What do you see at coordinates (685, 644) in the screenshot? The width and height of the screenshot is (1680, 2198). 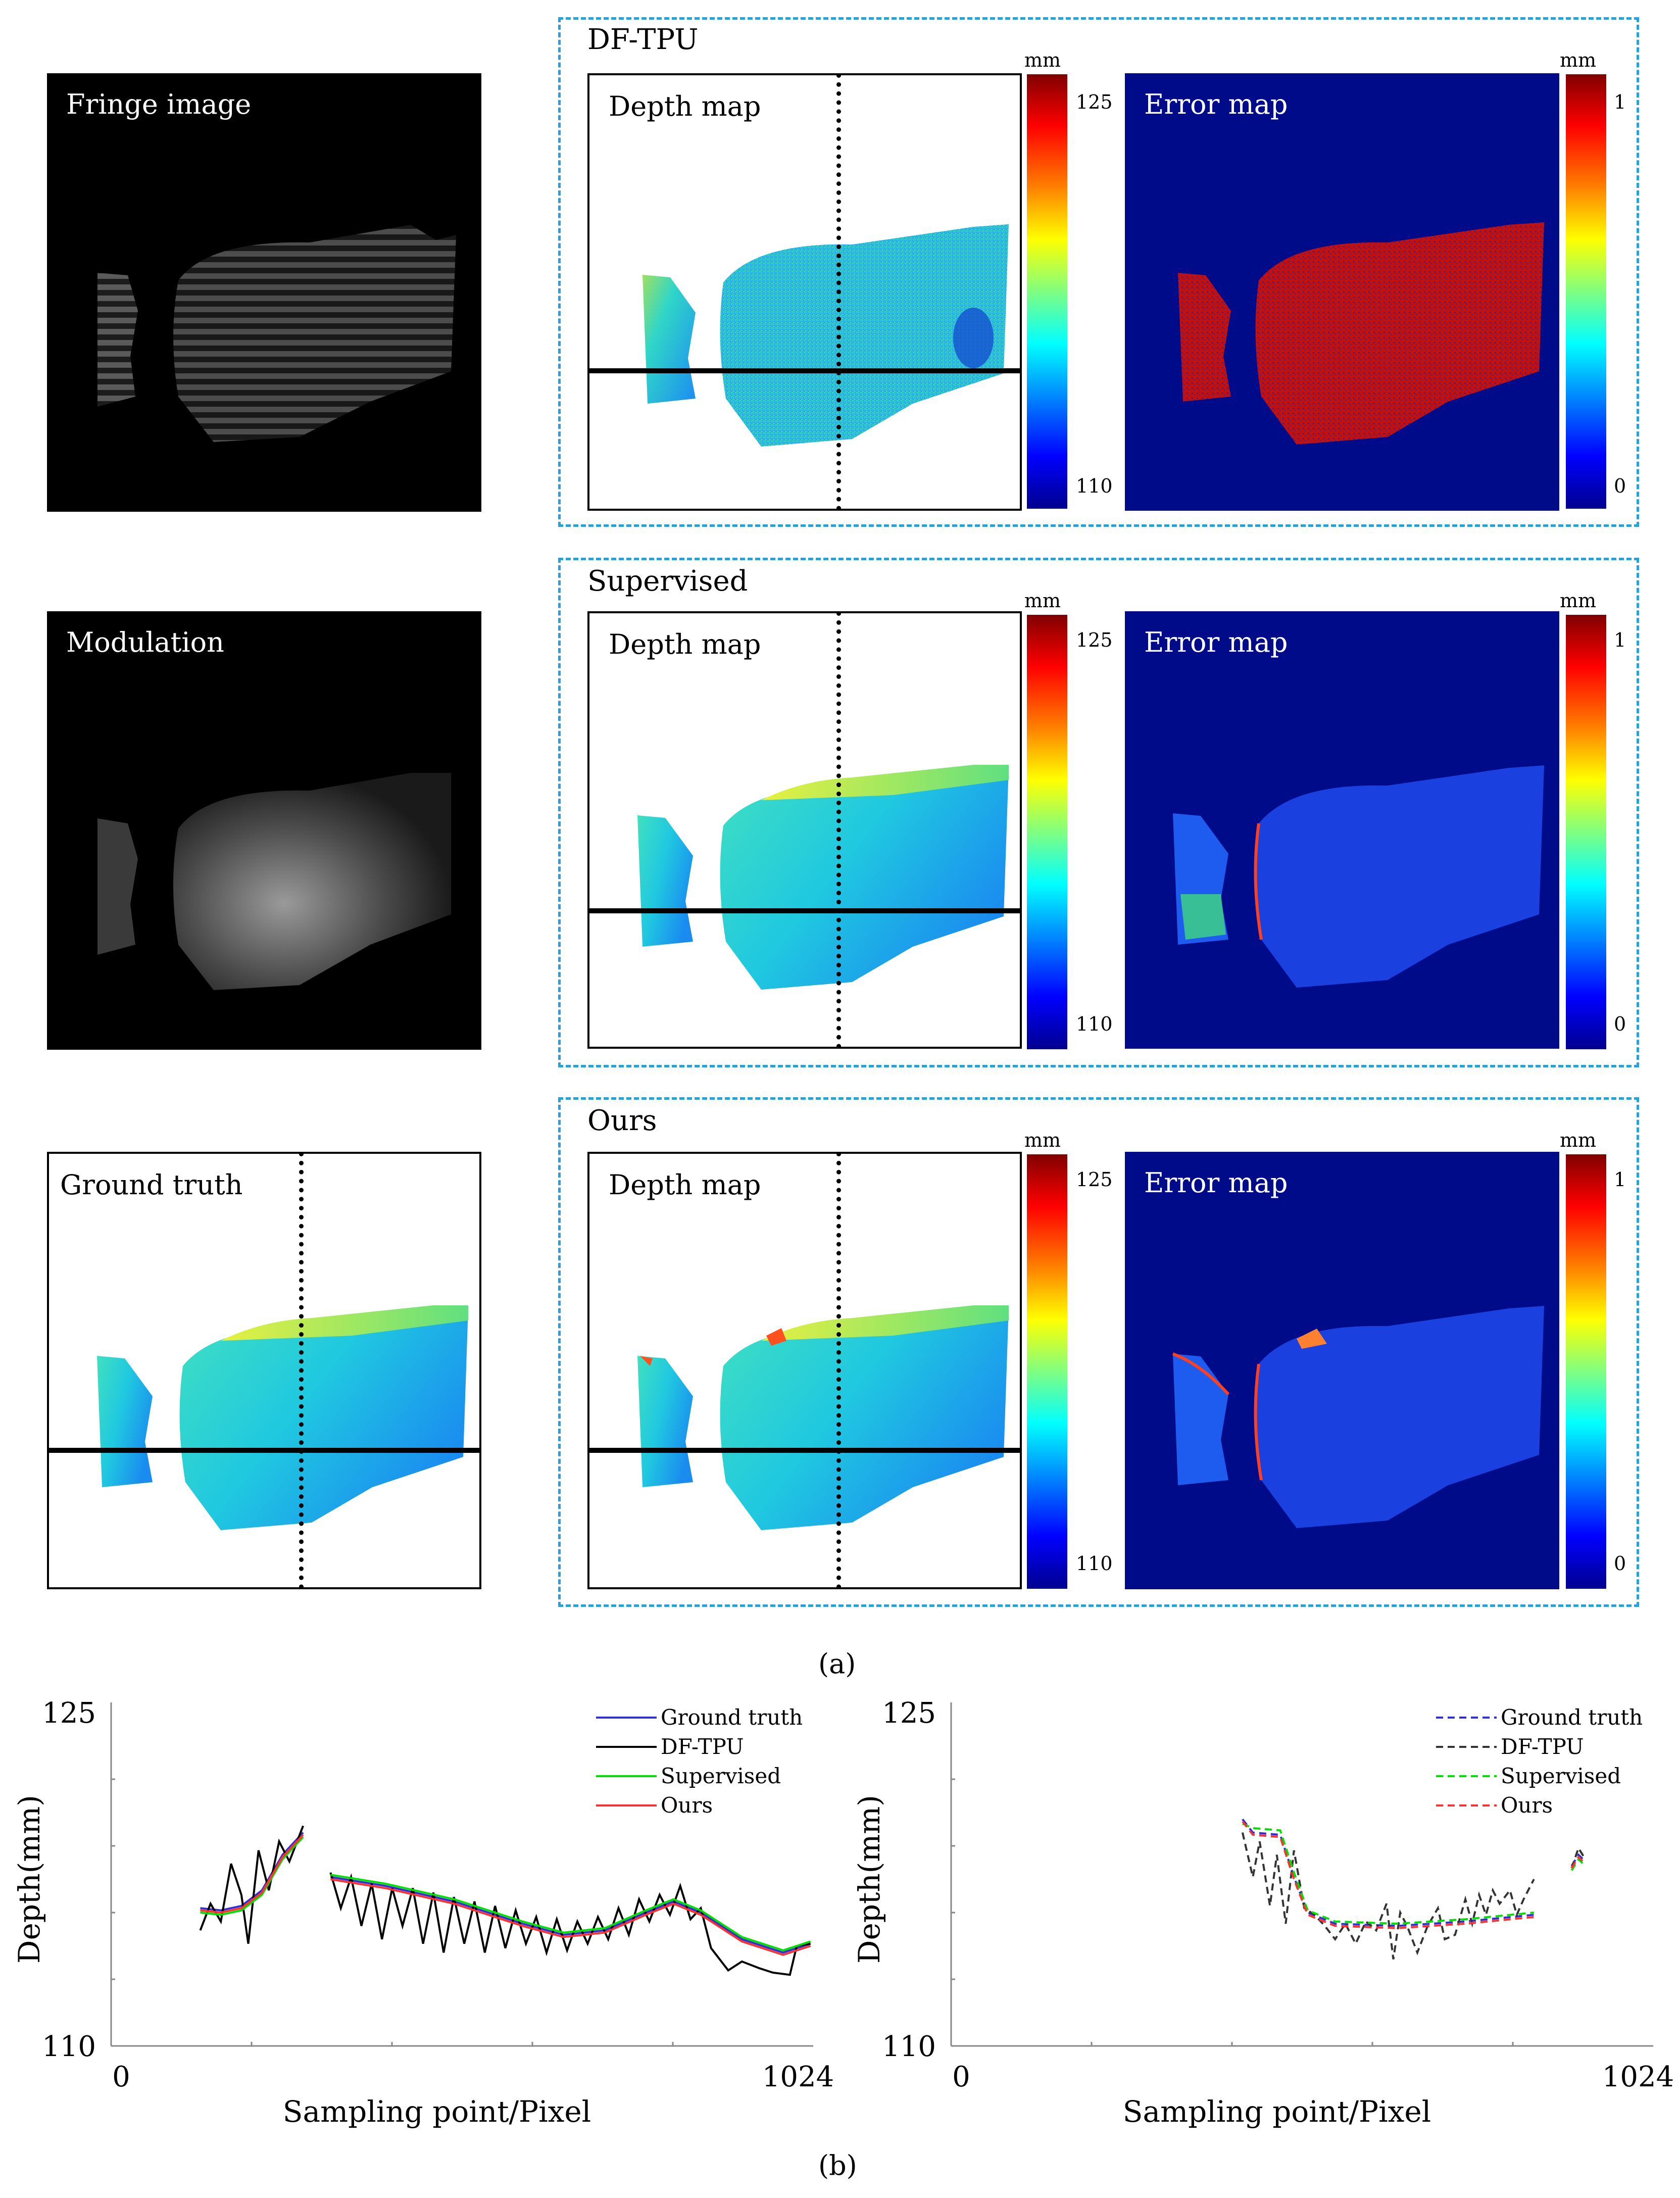 I see `supervised-depth-label: Depth map` at bounding box center [685, 644].